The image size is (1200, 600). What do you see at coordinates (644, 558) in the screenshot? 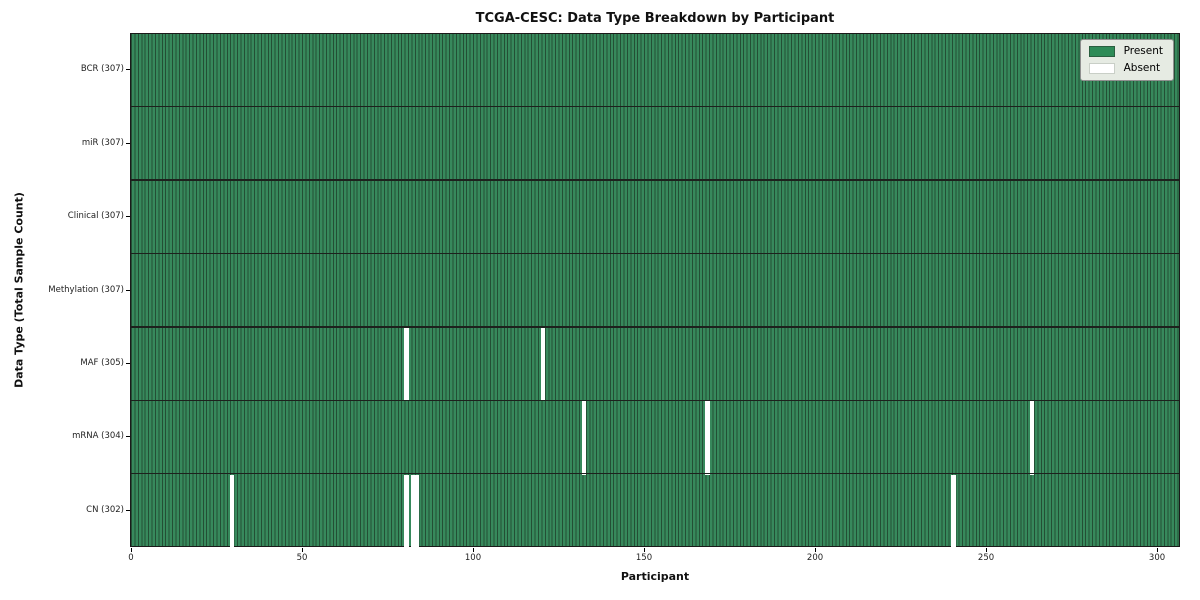
I see `x-tick-label-150: 150` at bounding box center [644, 558].